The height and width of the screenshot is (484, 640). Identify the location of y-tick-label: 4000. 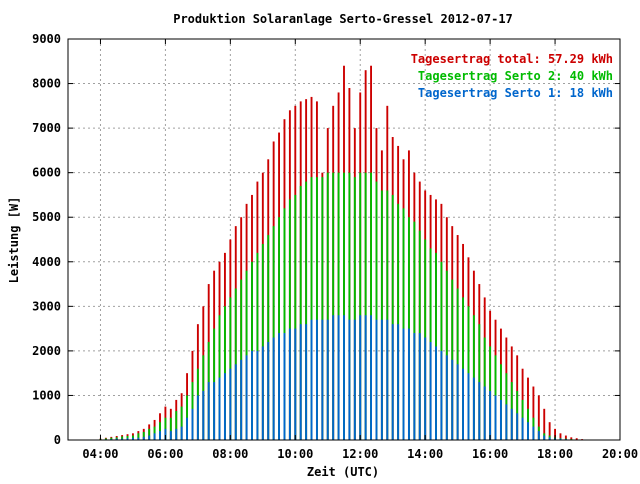
(46, 262).